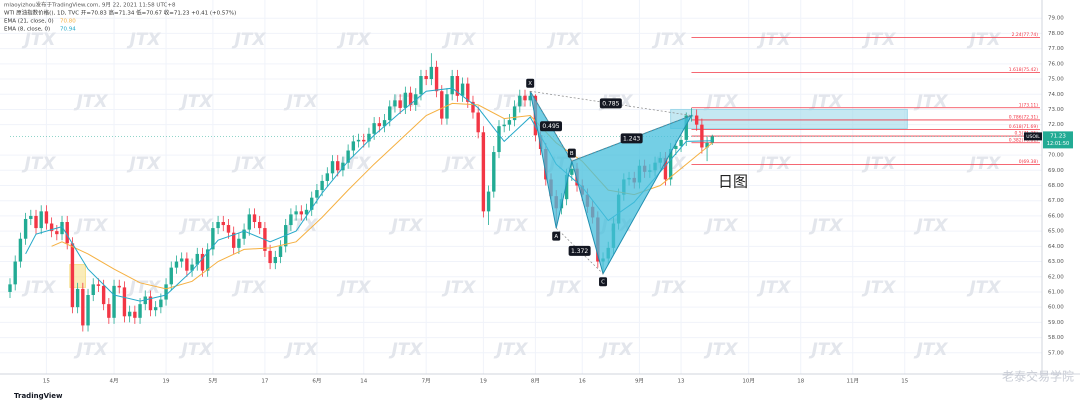 The image size is (1080, 404). What do you see at coordinates (579, 250) in the screenshot?
I see `ratio-box` at bounding box center [579, 250].